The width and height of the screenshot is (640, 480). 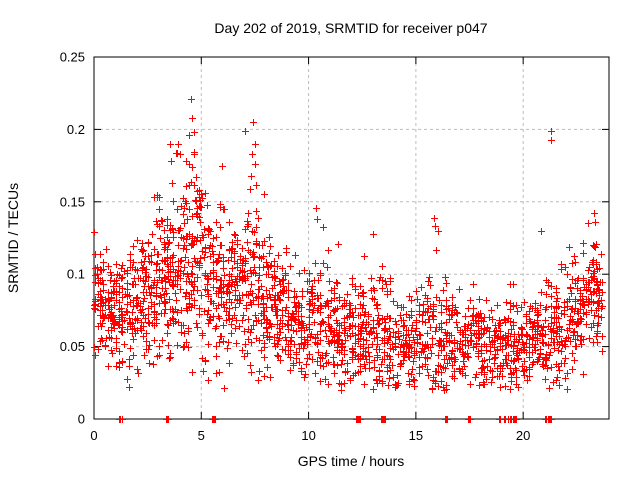 I want to click on x-tick-label: 0, so click(x=93, y=435).